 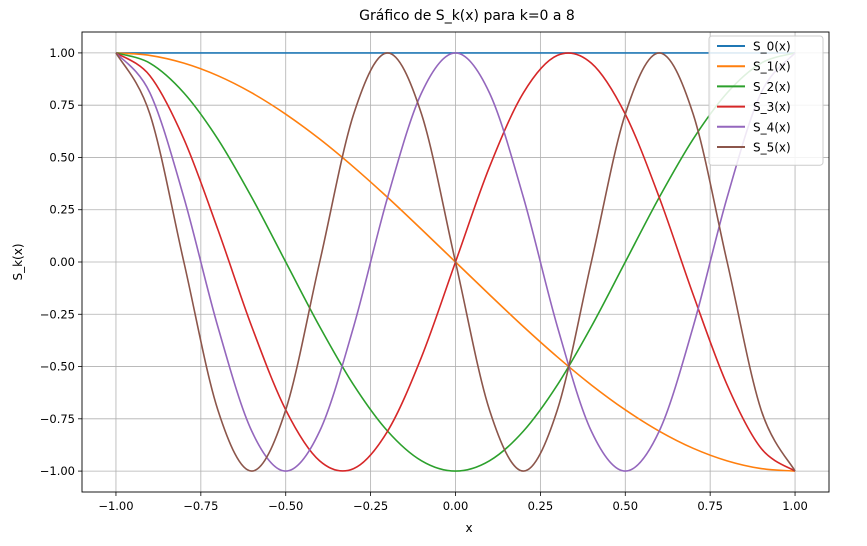 What do you see at coordinates (62, 157) in the screenshot?
I see `y-tick-label: 0.50` at bounding box center [62, 157].